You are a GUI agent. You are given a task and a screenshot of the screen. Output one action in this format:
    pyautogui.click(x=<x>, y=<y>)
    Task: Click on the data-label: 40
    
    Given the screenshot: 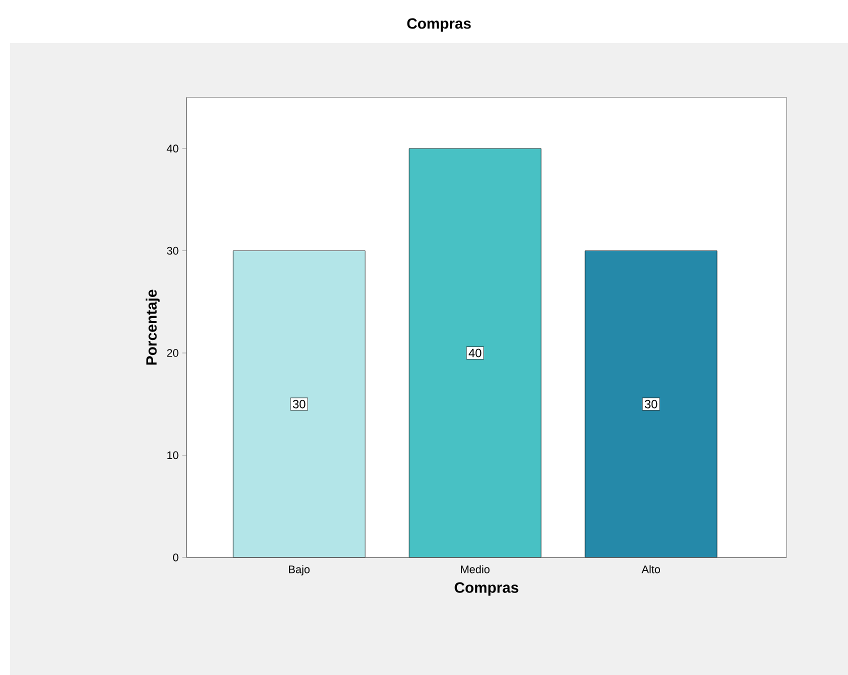 What is the action you would take?
    pyautogui.click(x=475, y=353)
    